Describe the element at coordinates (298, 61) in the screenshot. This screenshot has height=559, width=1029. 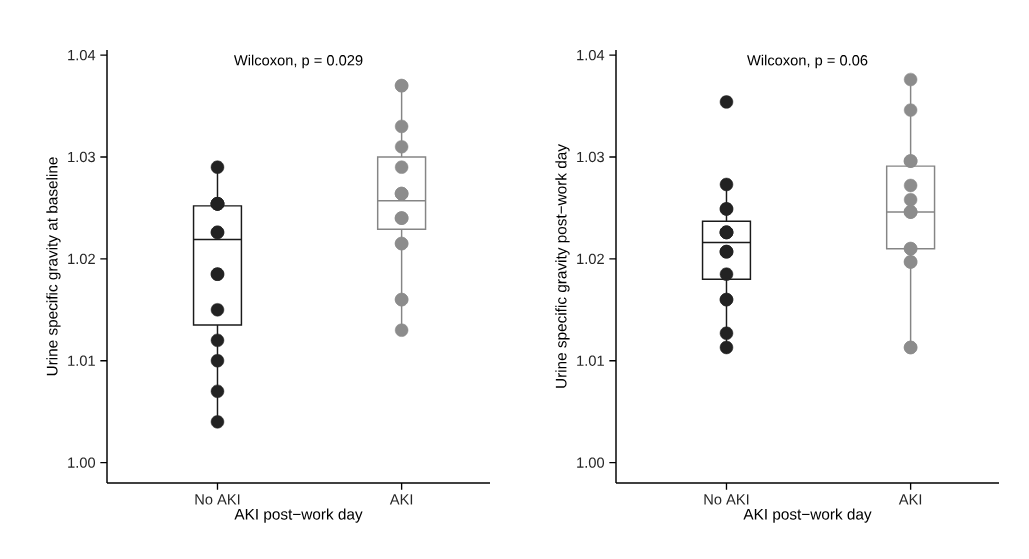
I see `annotation: Wilcoxon, p = 0.029` at that location.